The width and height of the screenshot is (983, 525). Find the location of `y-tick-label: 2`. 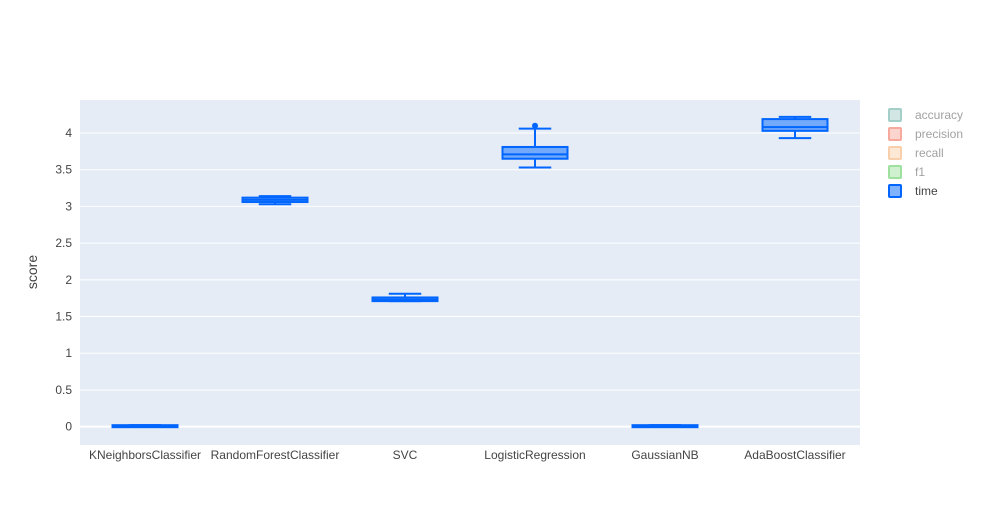

y-tick-label: 2 is located at coordinates (68, 280).